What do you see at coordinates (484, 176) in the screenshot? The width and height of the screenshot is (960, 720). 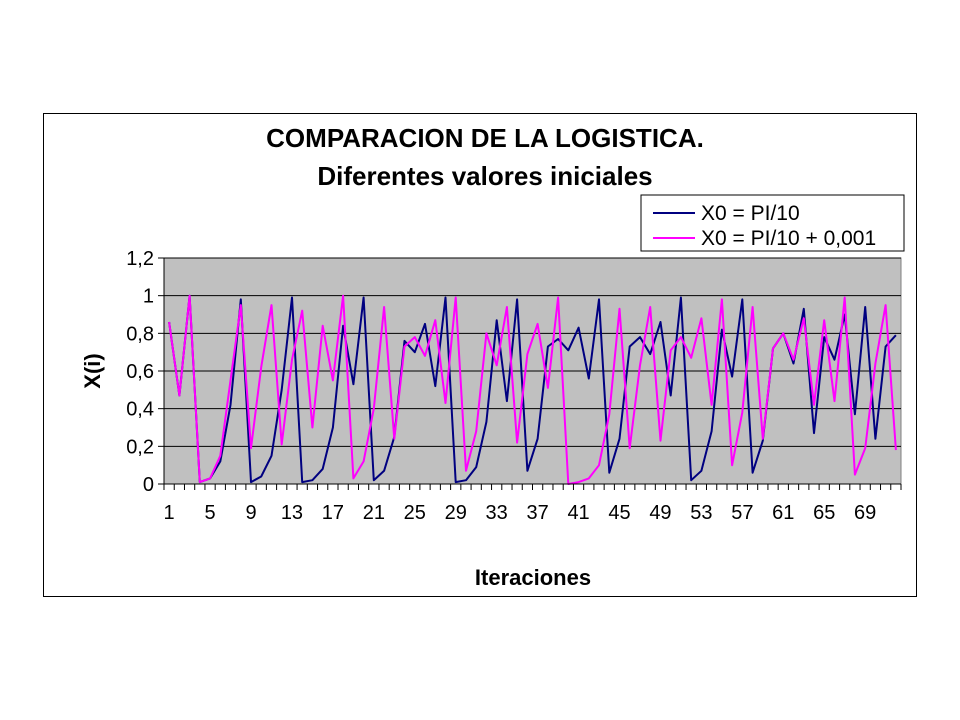 I see `chart-subtitle: Diferentes valores iniciales` at bounding box center [484, 176].